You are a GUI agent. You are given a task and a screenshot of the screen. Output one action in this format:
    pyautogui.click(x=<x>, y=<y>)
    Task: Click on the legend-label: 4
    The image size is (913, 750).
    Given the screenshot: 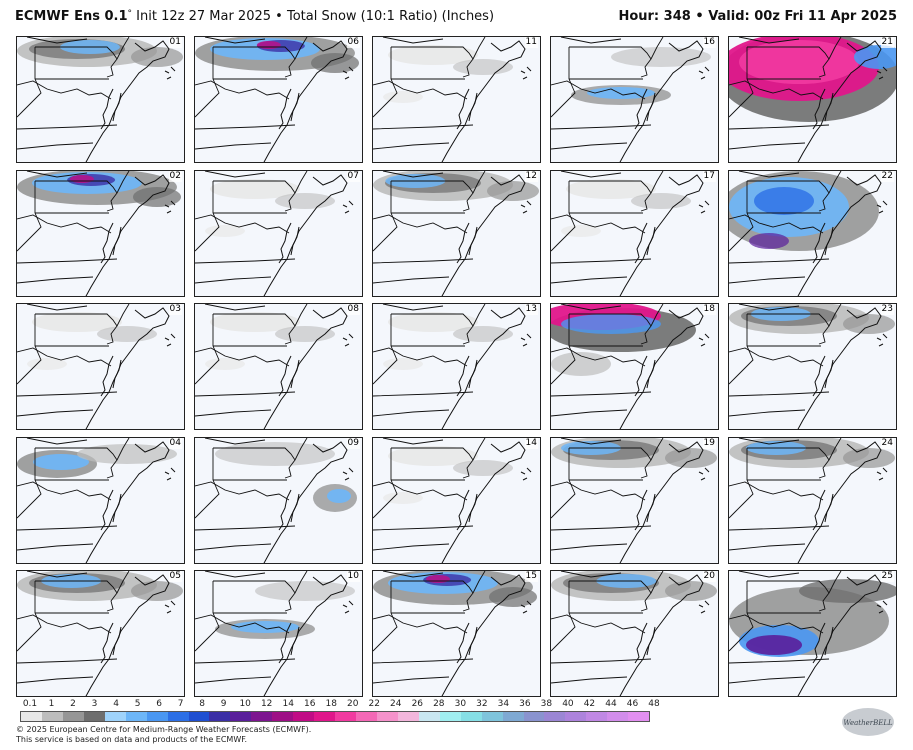 What is the action you would take?
    pyautogui.click(x=116, y=704)
    